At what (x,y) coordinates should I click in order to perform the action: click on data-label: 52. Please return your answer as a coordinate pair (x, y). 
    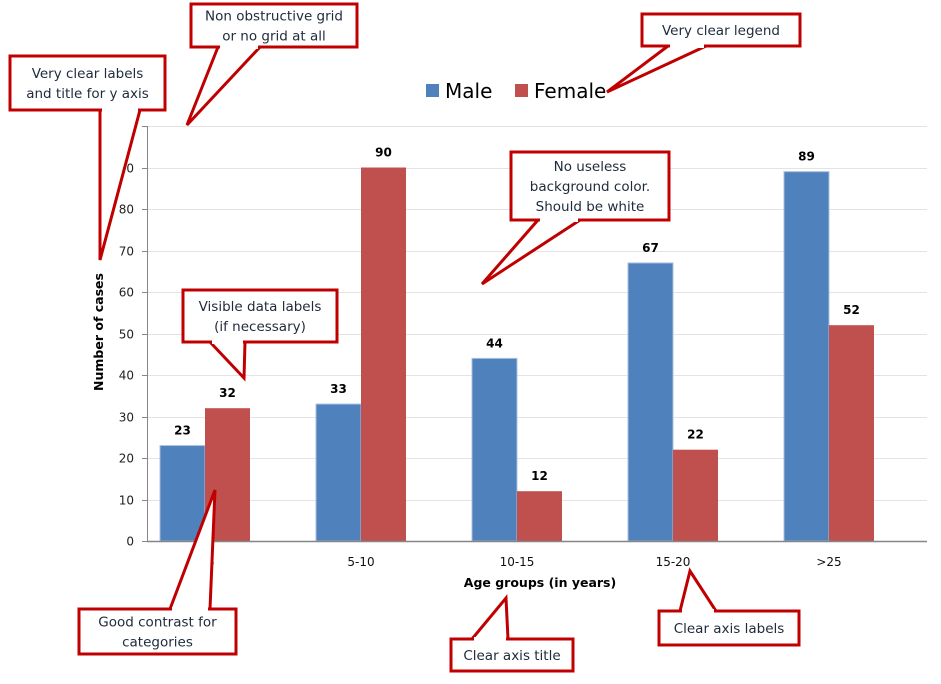
    Looking at the image, I should click on (851, 310).